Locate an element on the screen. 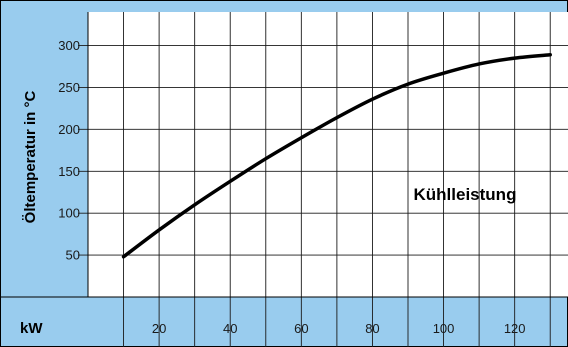  y-tick-labels: 50 100 150 200 250 300 is located at coordinates (69, 150).